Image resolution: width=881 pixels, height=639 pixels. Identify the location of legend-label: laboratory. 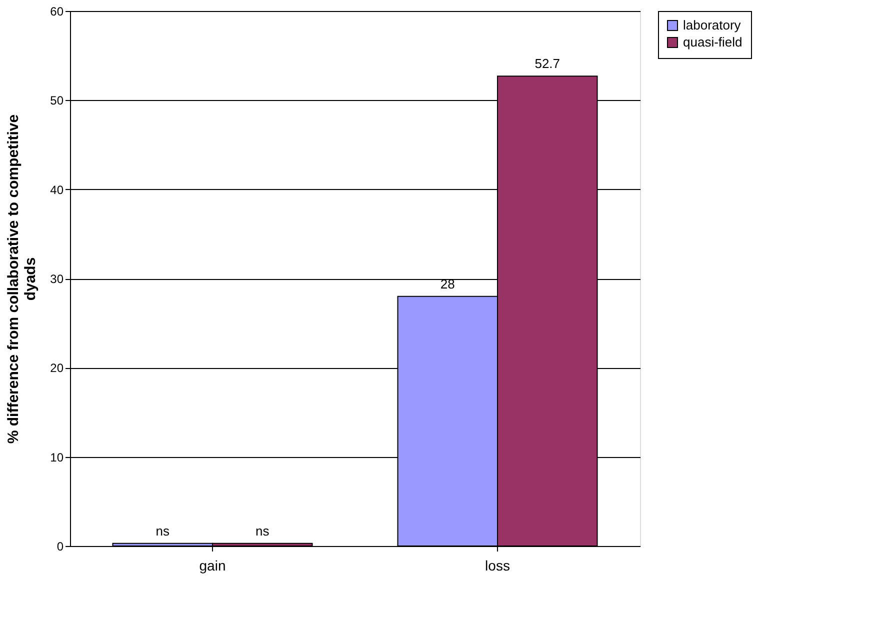
(712, 25).